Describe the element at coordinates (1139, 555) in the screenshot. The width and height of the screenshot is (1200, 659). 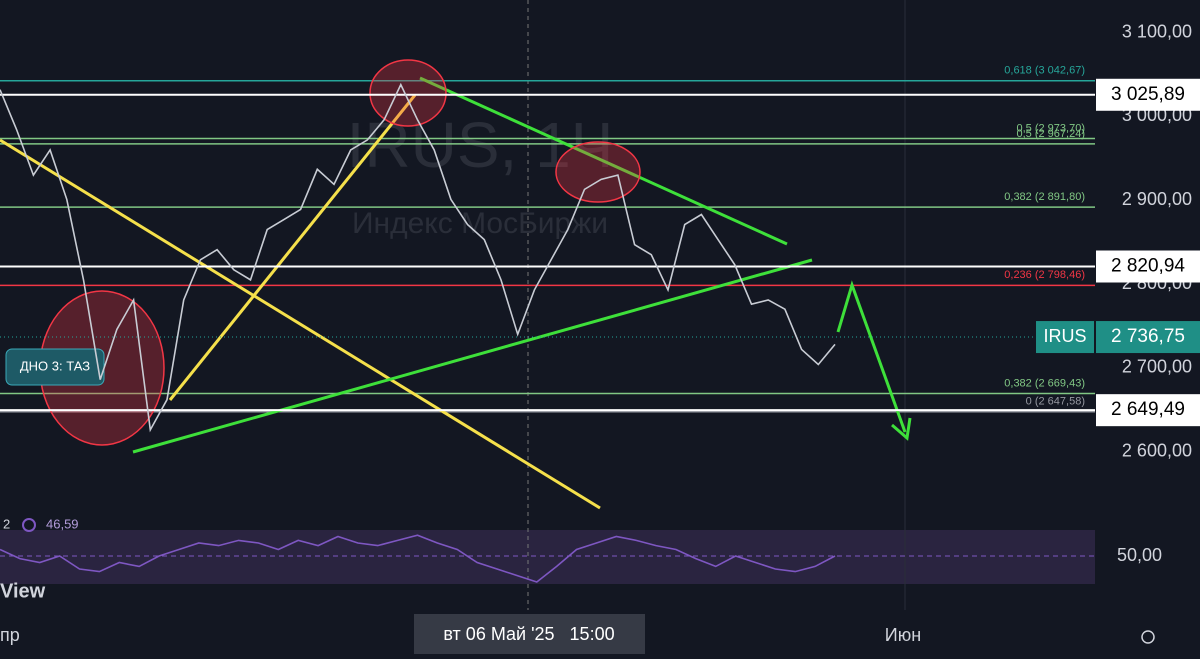
I see `rsi-level-label: 50,00` at that location.